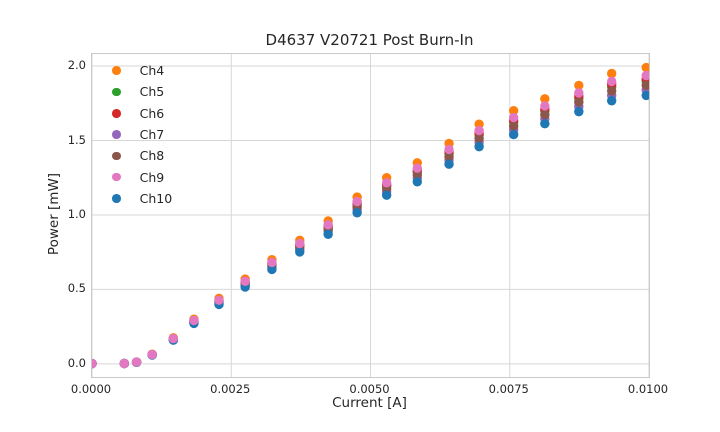 Image resolution: width=720 pixels, height=432 pixels. What do you see at coordinates (91, 389) in the screenshot?
I see `x-tick-label: 0.0000` at bounding box center [91, 389].